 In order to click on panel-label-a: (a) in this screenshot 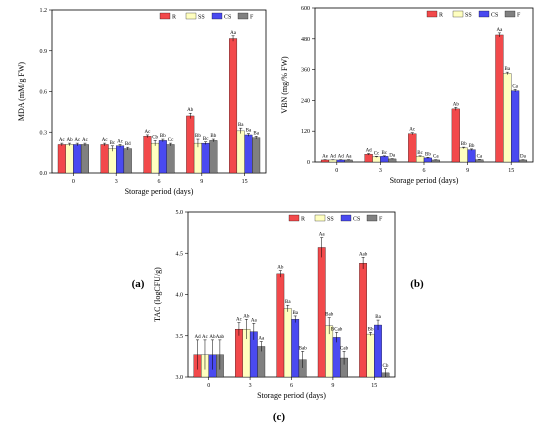, I will do `click(138, 284)`.